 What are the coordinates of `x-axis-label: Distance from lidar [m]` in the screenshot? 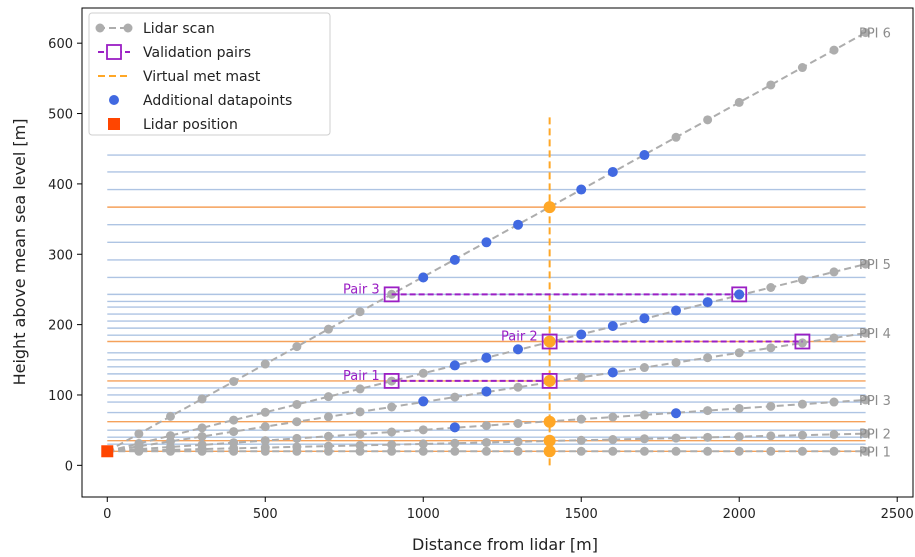 It's located at (505, 544).